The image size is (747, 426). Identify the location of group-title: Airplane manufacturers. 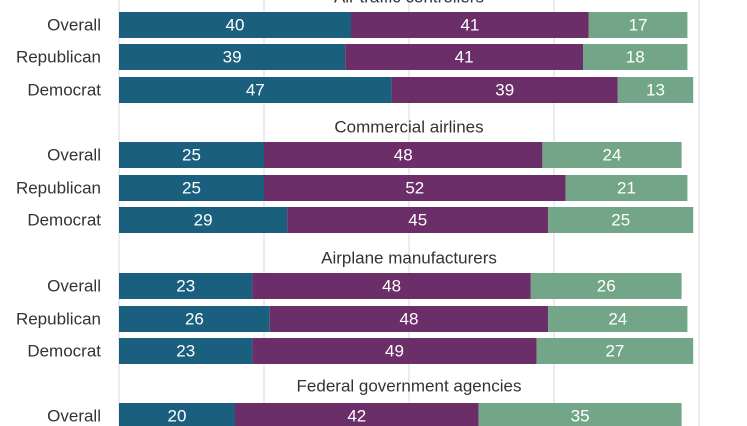
(409, 258).